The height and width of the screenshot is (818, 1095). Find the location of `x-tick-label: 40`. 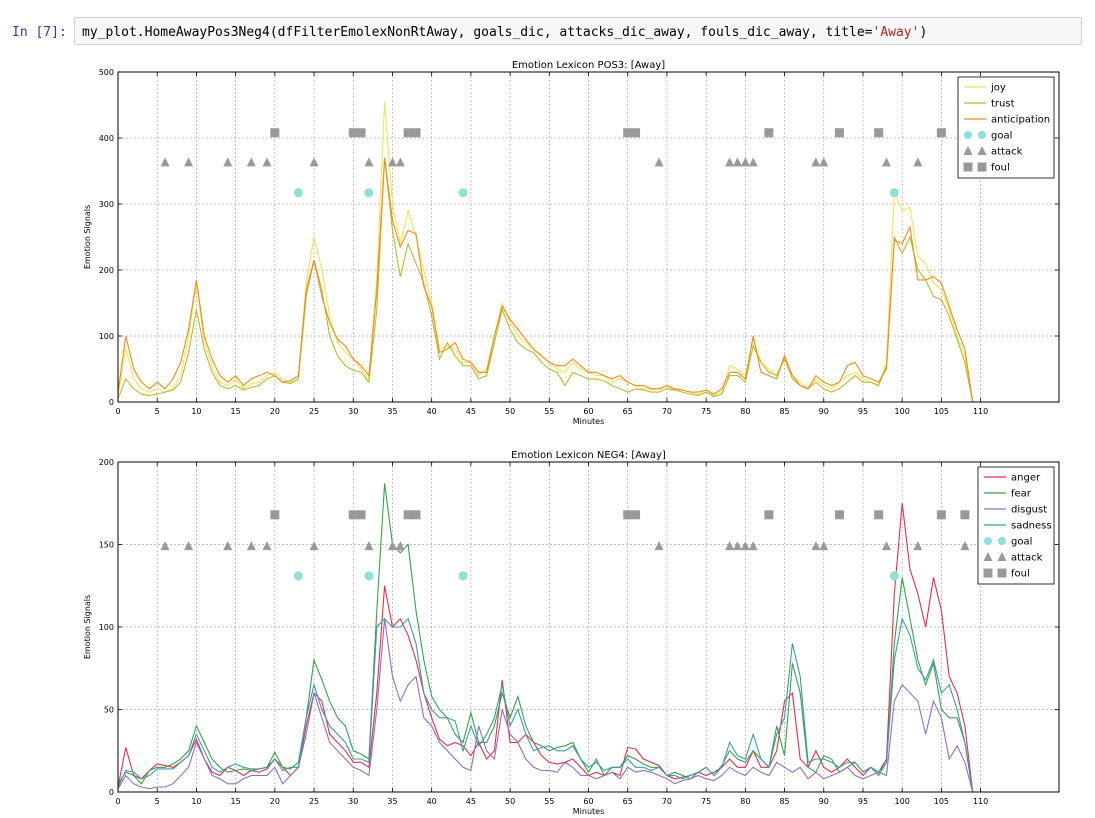

x-tick-label: 40 is located at coordinates (432, 801).